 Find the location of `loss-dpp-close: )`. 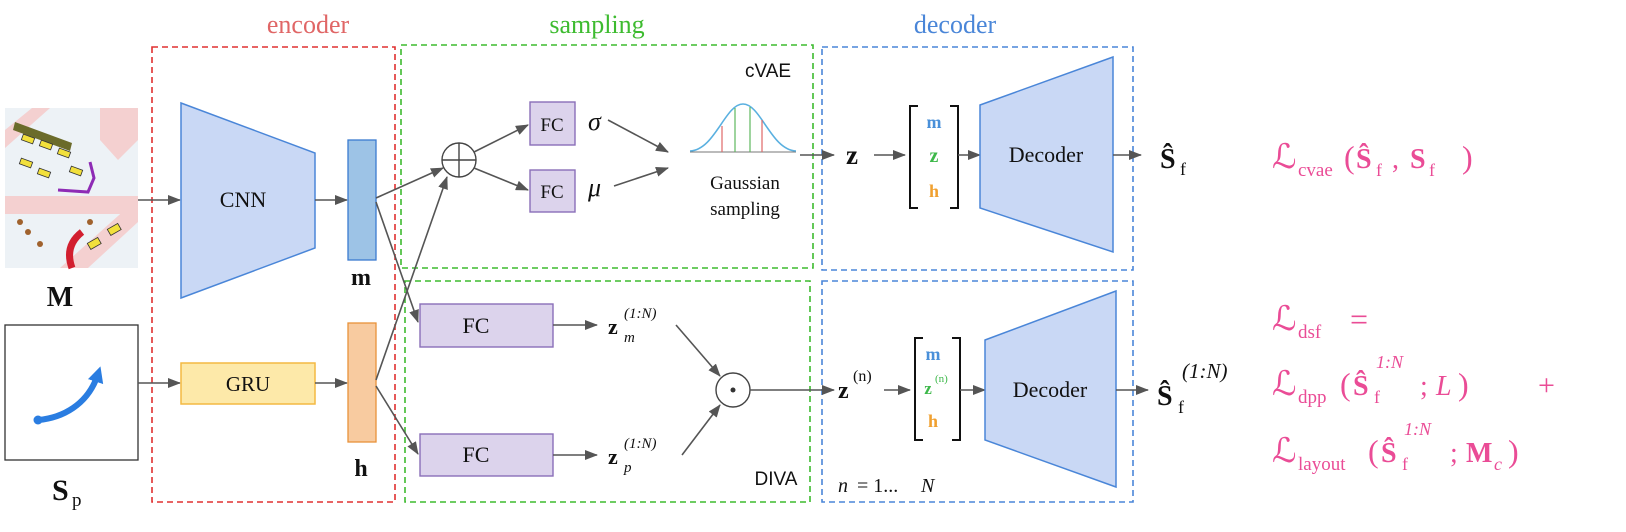

loss-dpp-close: ) is located at coordinates (1463, 384).